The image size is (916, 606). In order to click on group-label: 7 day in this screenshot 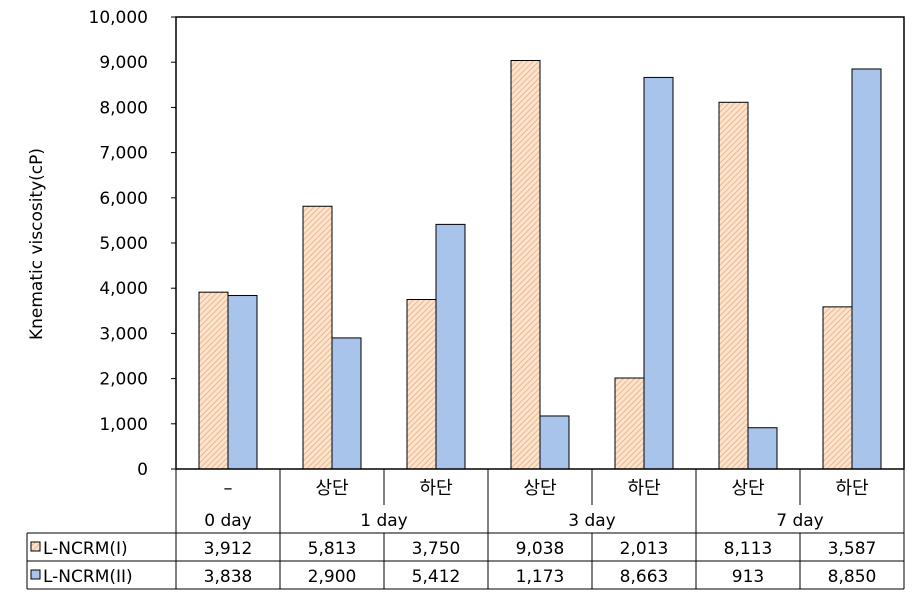, I will do `click(800, 521)`.